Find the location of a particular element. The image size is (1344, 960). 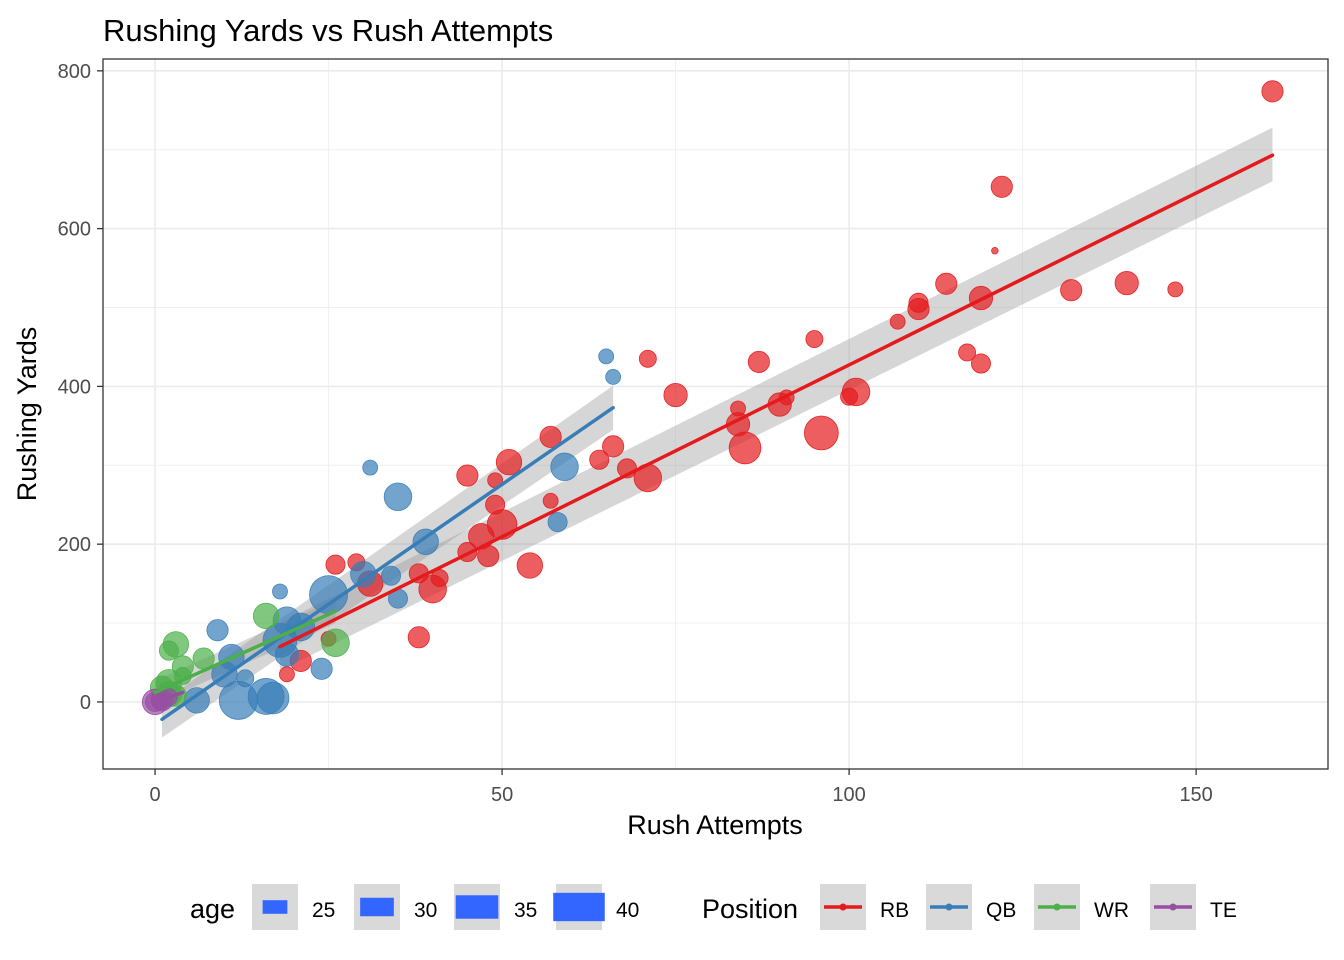

color-legend-title: Position is located at coordinates (750, 909).